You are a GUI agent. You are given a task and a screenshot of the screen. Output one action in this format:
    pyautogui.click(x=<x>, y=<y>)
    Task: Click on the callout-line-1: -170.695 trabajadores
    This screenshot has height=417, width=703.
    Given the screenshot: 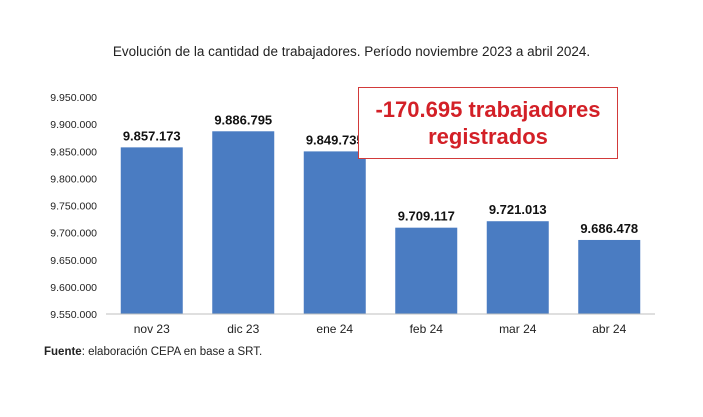 What is the action you would take?
    pyautogui.click(x=488, y=109)
    